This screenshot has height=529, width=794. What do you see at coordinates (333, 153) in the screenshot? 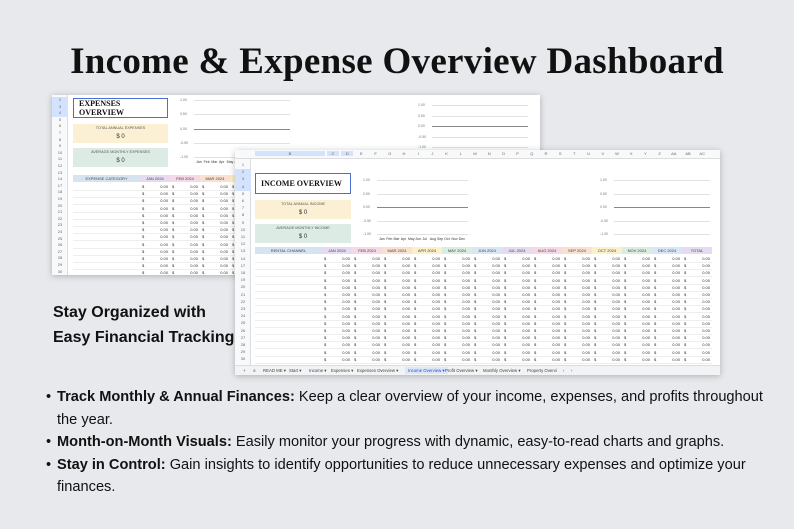
I see `column-header: C` at bounding box center [333, 153].